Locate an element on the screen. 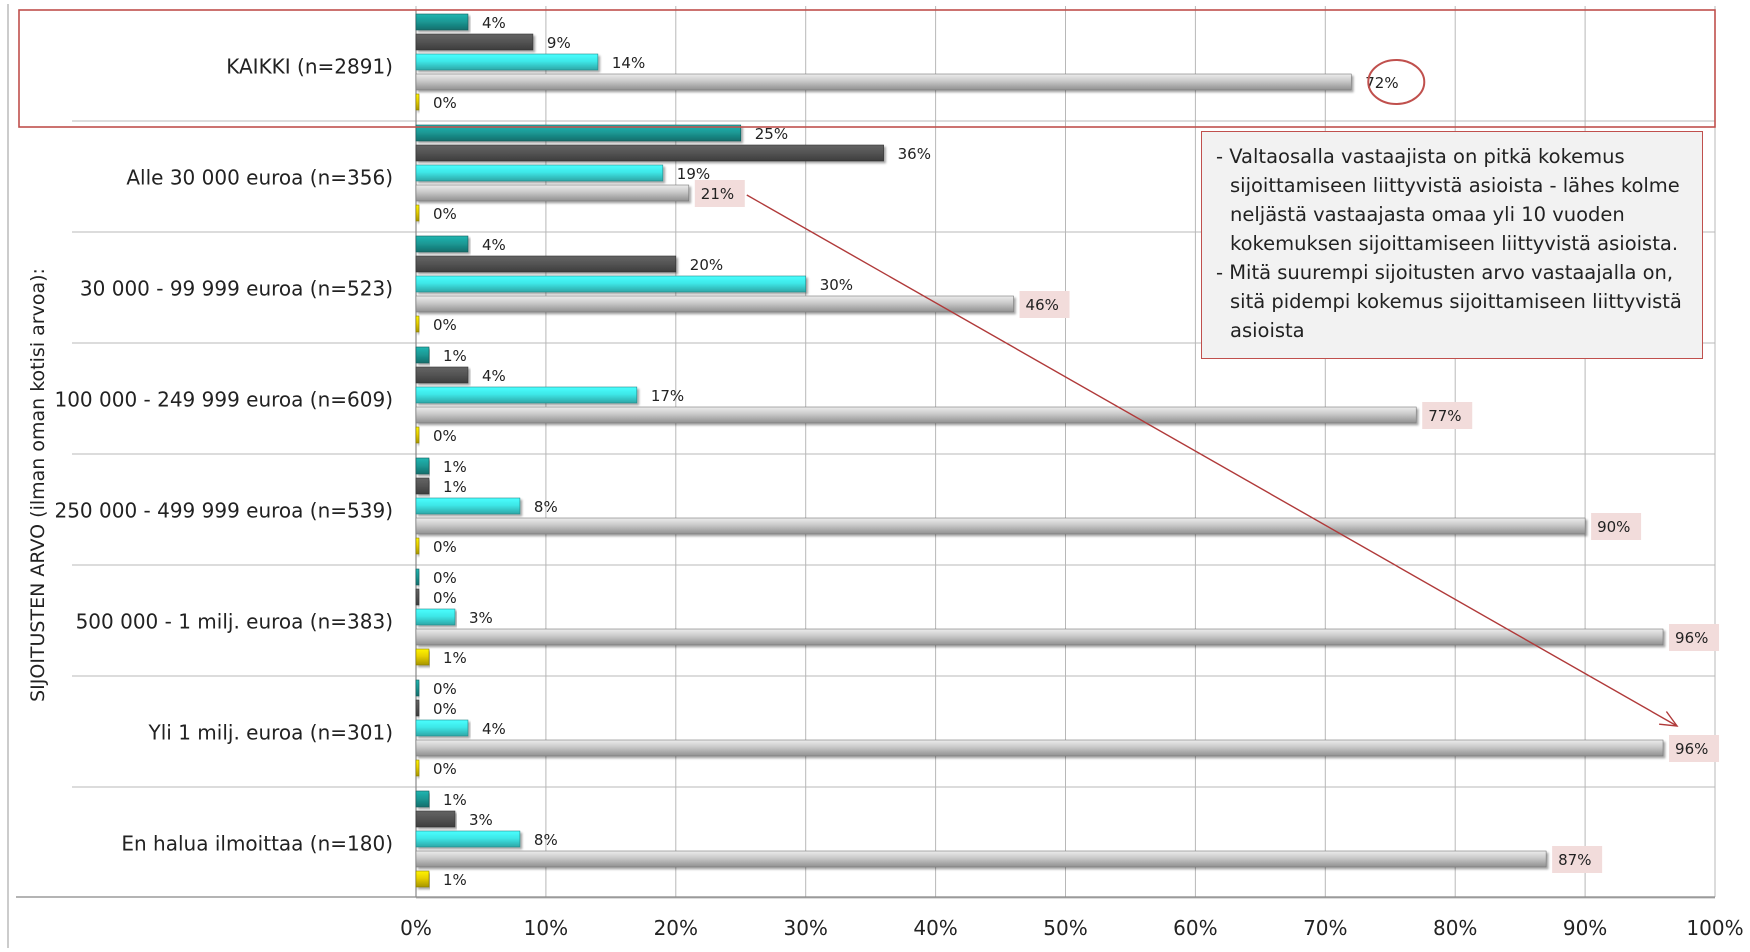 This screenshot has height=952, width=1750. x-tick-label: 90% is located at coordinates (1585, 928).